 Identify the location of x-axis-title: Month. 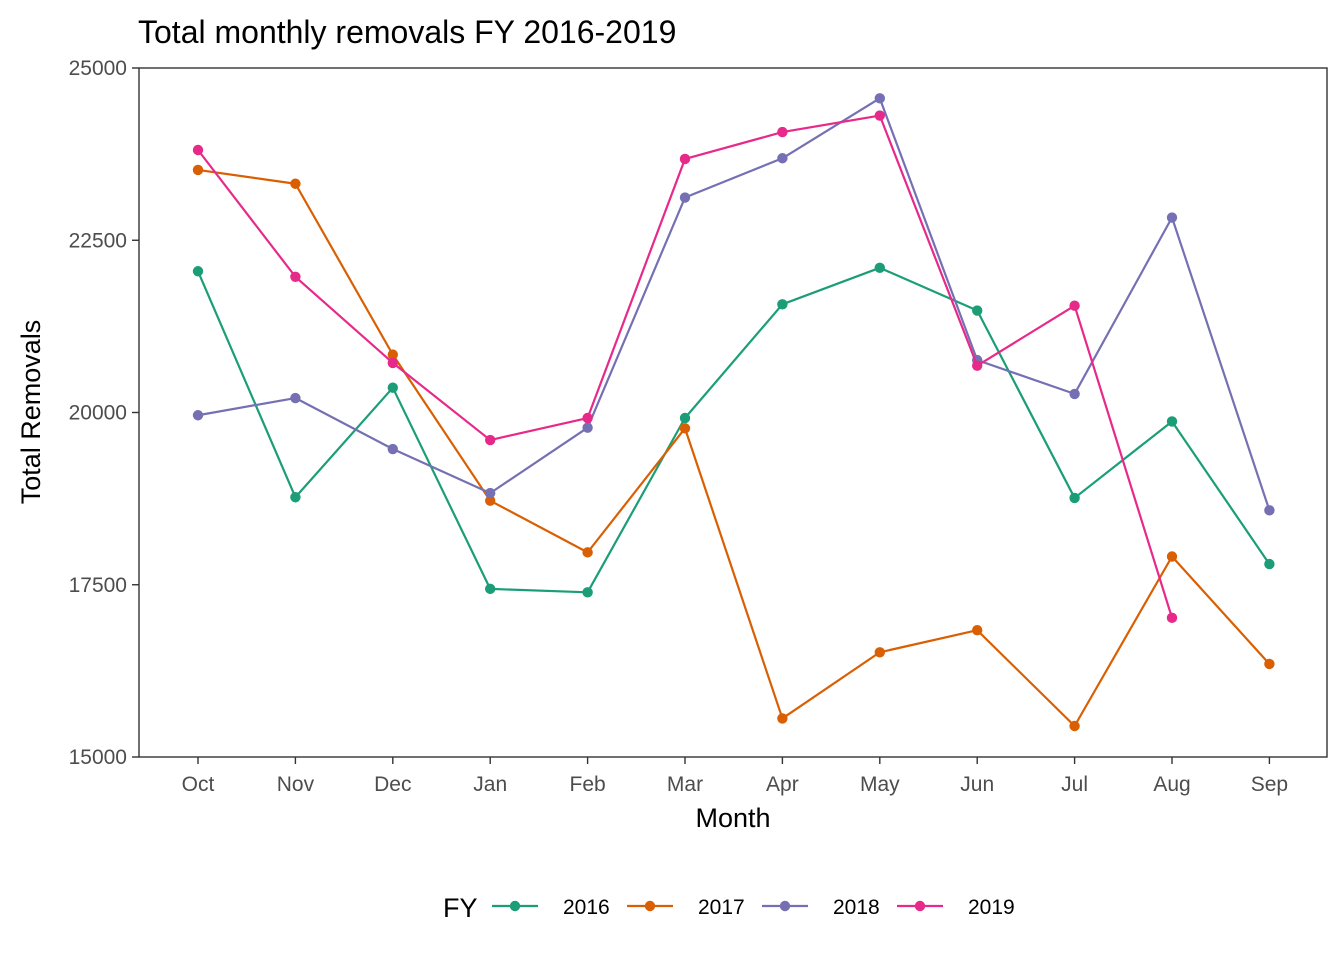
(732, 818).